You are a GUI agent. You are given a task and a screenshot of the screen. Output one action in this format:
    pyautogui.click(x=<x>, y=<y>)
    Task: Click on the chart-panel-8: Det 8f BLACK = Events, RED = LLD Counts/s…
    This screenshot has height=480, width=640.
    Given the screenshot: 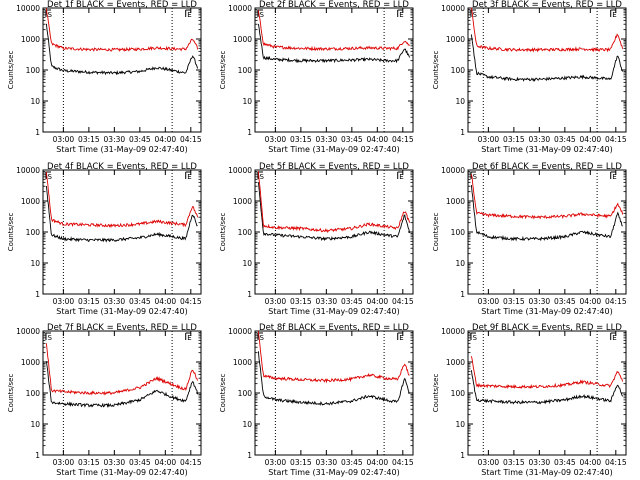 What is the action you would take?
    pyautogui.click(x=316, y=400)
    